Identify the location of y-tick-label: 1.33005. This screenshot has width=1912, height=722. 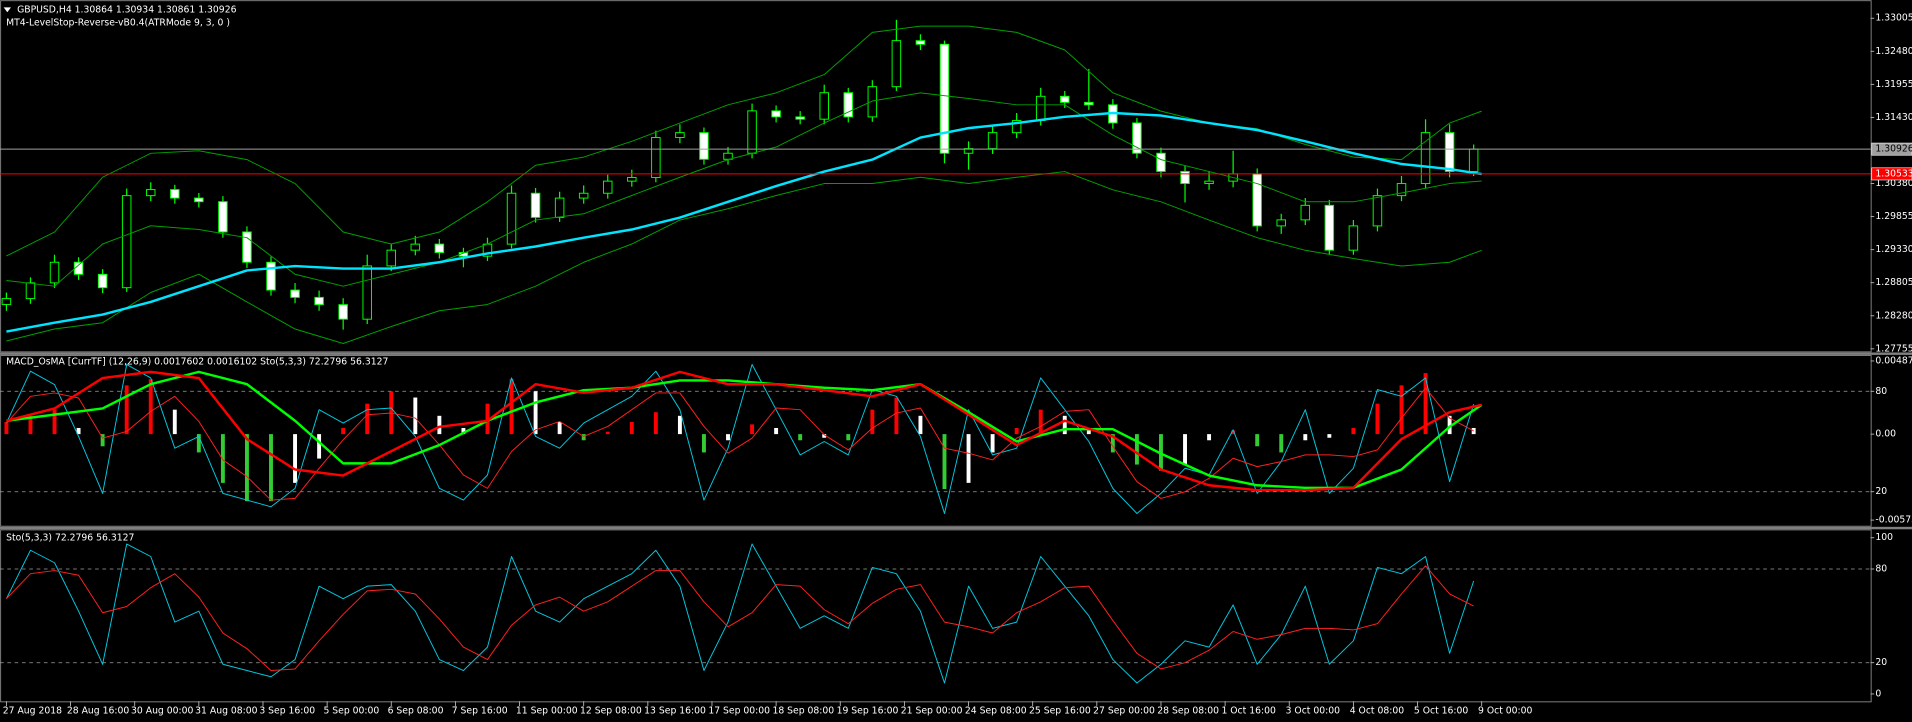
(1893, 18).